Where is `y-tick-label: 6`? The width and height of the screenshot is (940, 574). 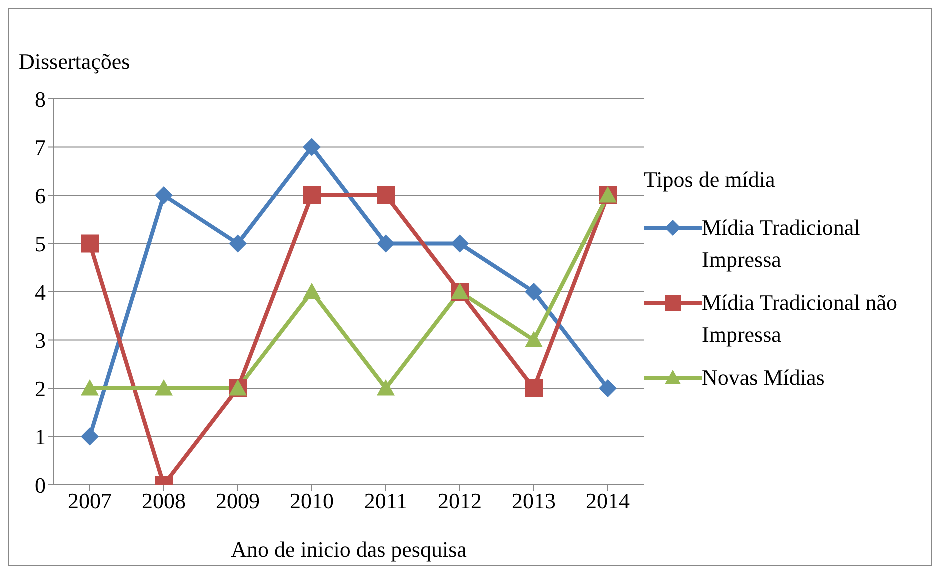
y-tick-label: 6 is located at coordinates (40, 195).